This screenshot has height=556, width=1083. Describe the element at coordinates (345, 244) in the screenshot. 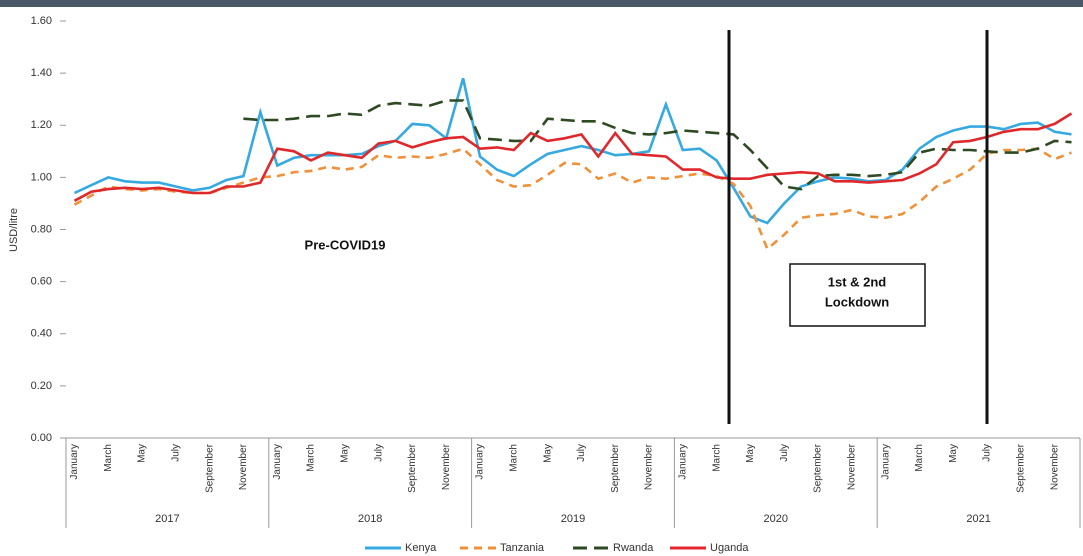

I see `annotation: Pre-COVID19` at that location.